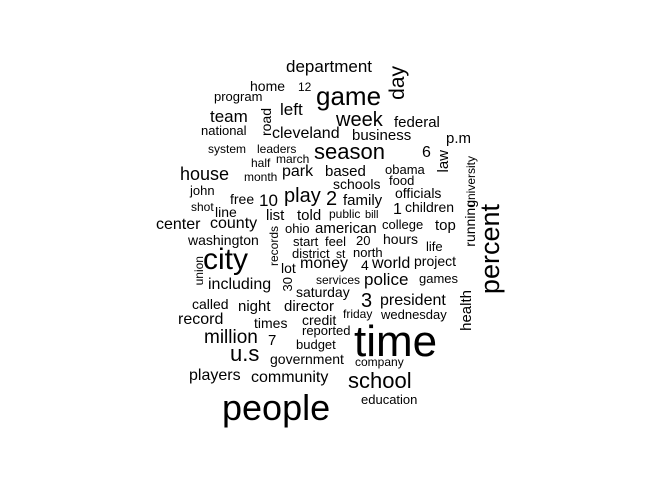  I want to click on word-union: union, so click(199, 271).